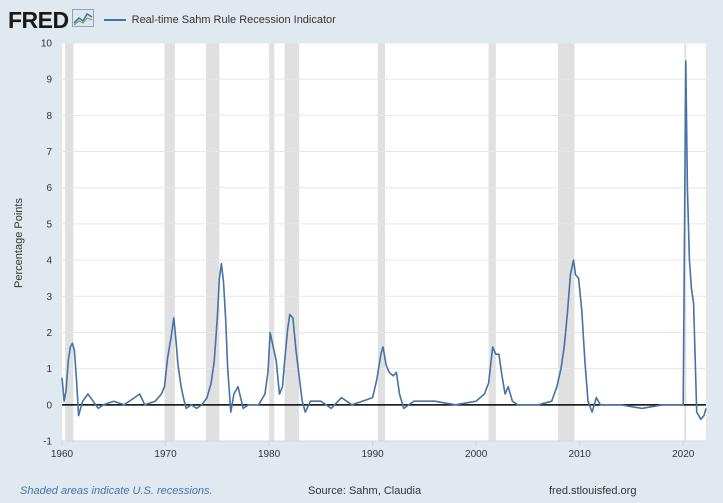 This screenshot has width=723, height=503. Describe the element at coordinates (49, 405) in the screenshot. I see `y-tick-label: 0` at that location.